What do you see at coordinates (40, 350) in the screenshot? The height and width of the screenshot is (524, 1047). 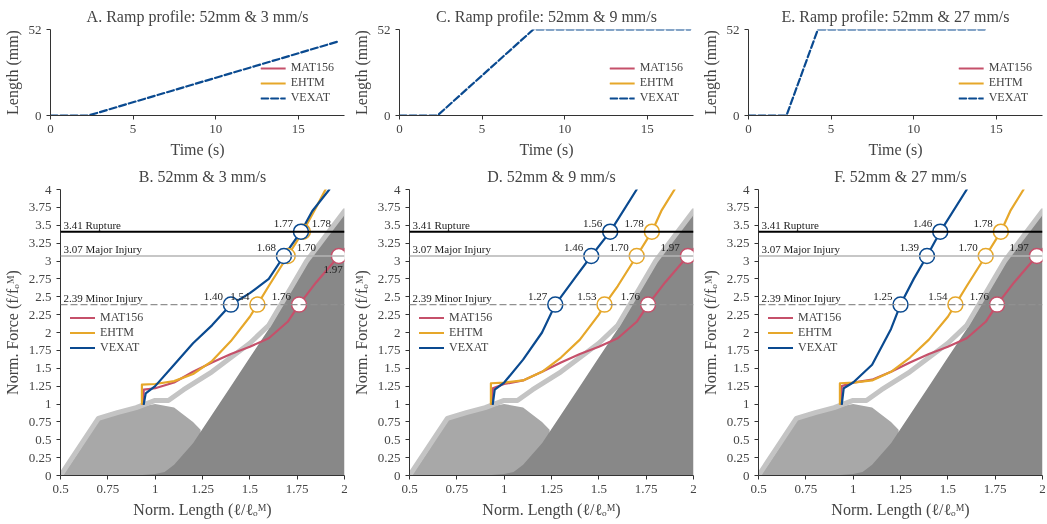 I see `y-tick-label: 1.75` at bounding box center [40, 350].